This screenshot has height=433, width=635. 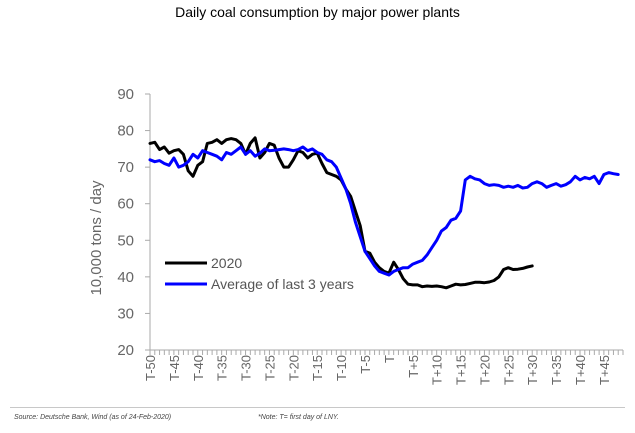 I want to click on x-tick-label: T+10, so click(x=437, y=370).